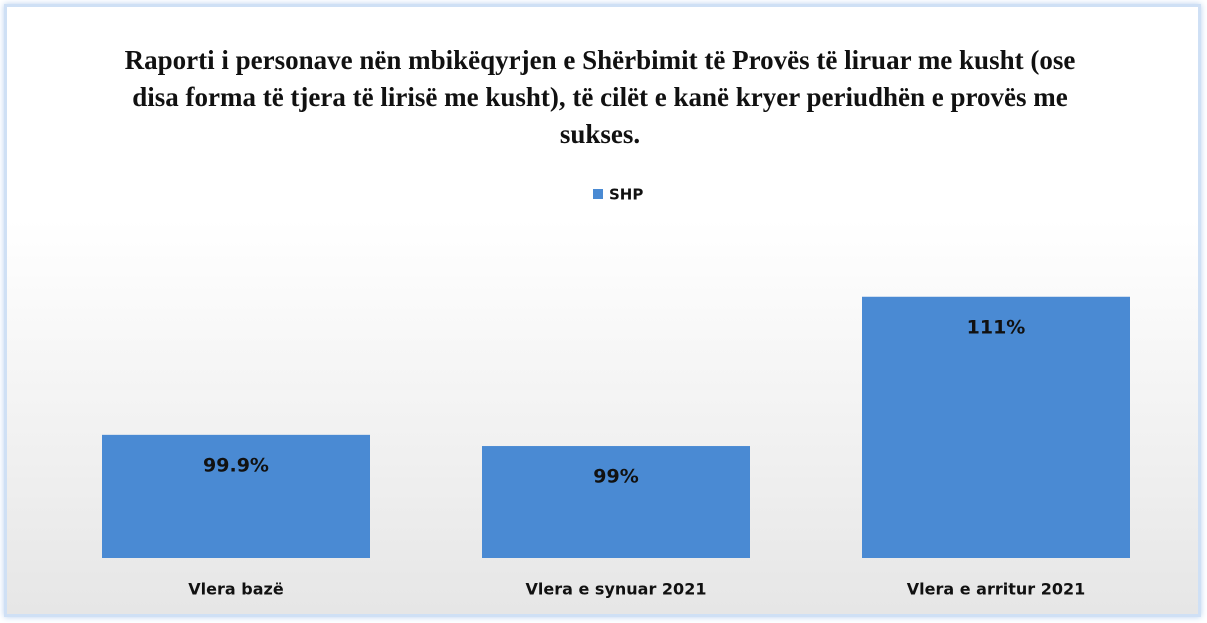  Describe the element at coordinates (236, 465) in the screenshot. I see `value-label: 99.9%` at that location.